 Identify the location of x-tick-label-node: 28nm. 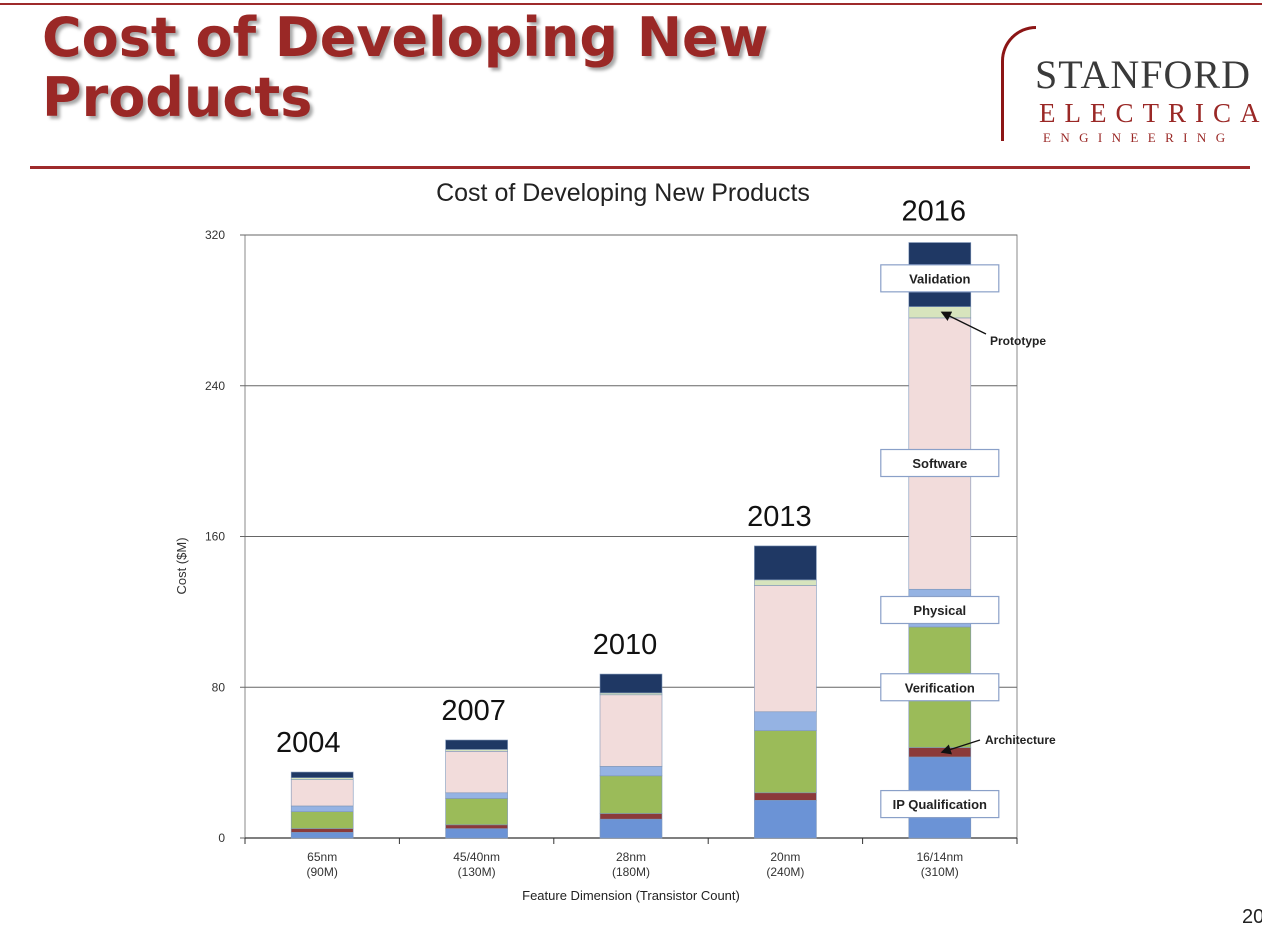
(631, 857).